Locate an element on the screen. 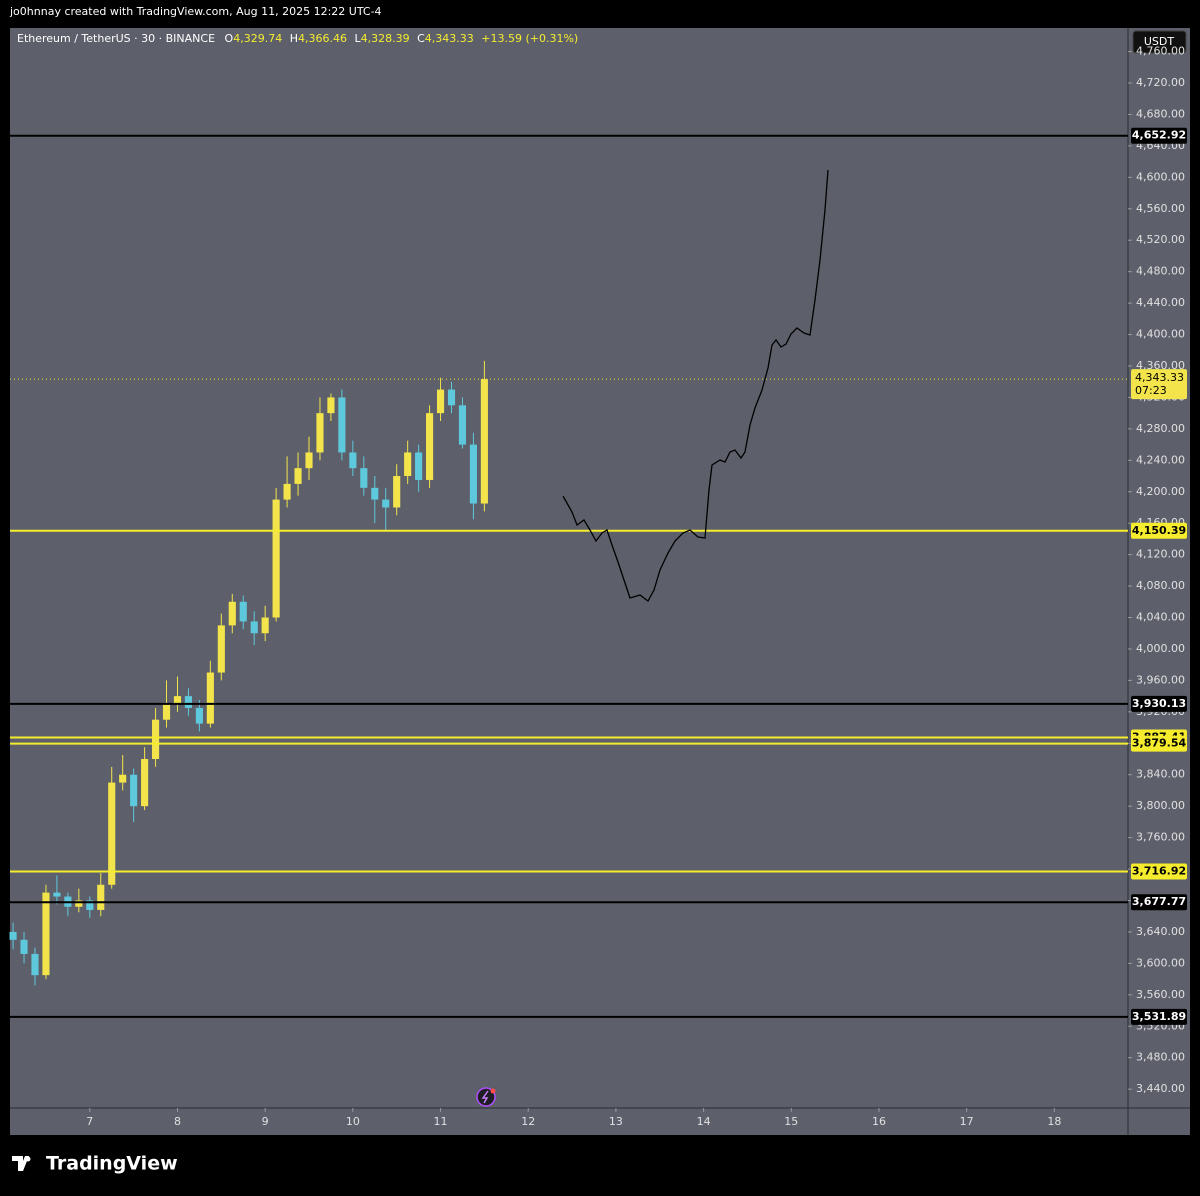  x-tick-label: 8 is located at coordinates (177, 1121).